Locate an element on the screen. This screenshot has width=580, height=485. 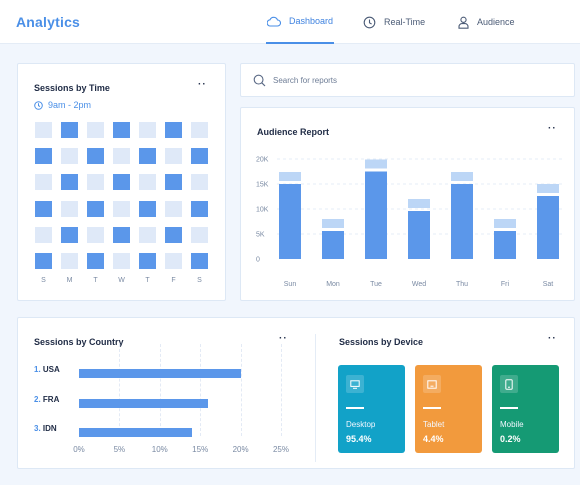
y-tick-label: 20K is located at coordinates (262, 160).